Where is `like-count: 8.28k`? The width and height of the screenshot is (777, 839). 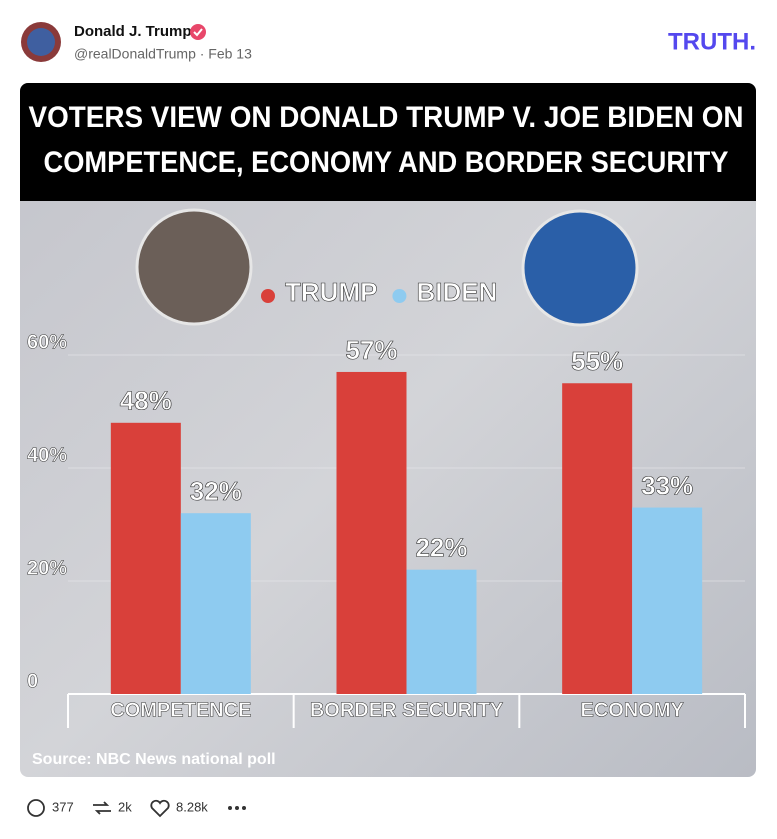 like-count: 8.28k is located at coordinates (192, 806).